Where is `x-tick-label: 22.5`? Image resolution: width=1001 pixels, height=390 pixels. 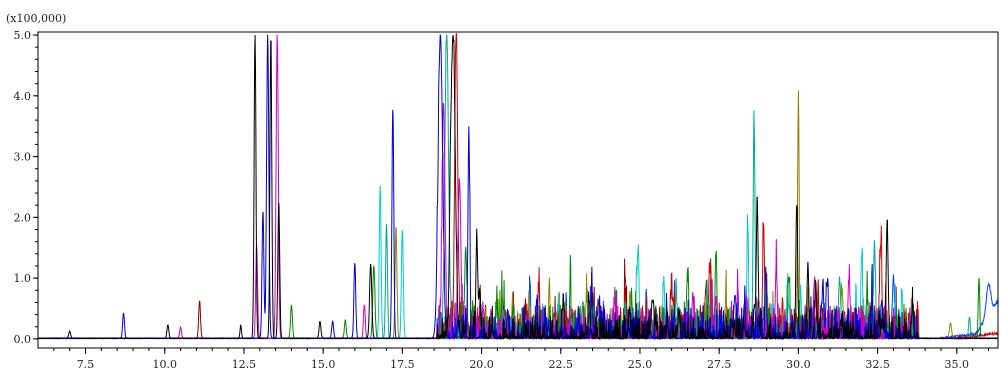 x-tick-label: 22.5 is located at coordinates (561, 364).